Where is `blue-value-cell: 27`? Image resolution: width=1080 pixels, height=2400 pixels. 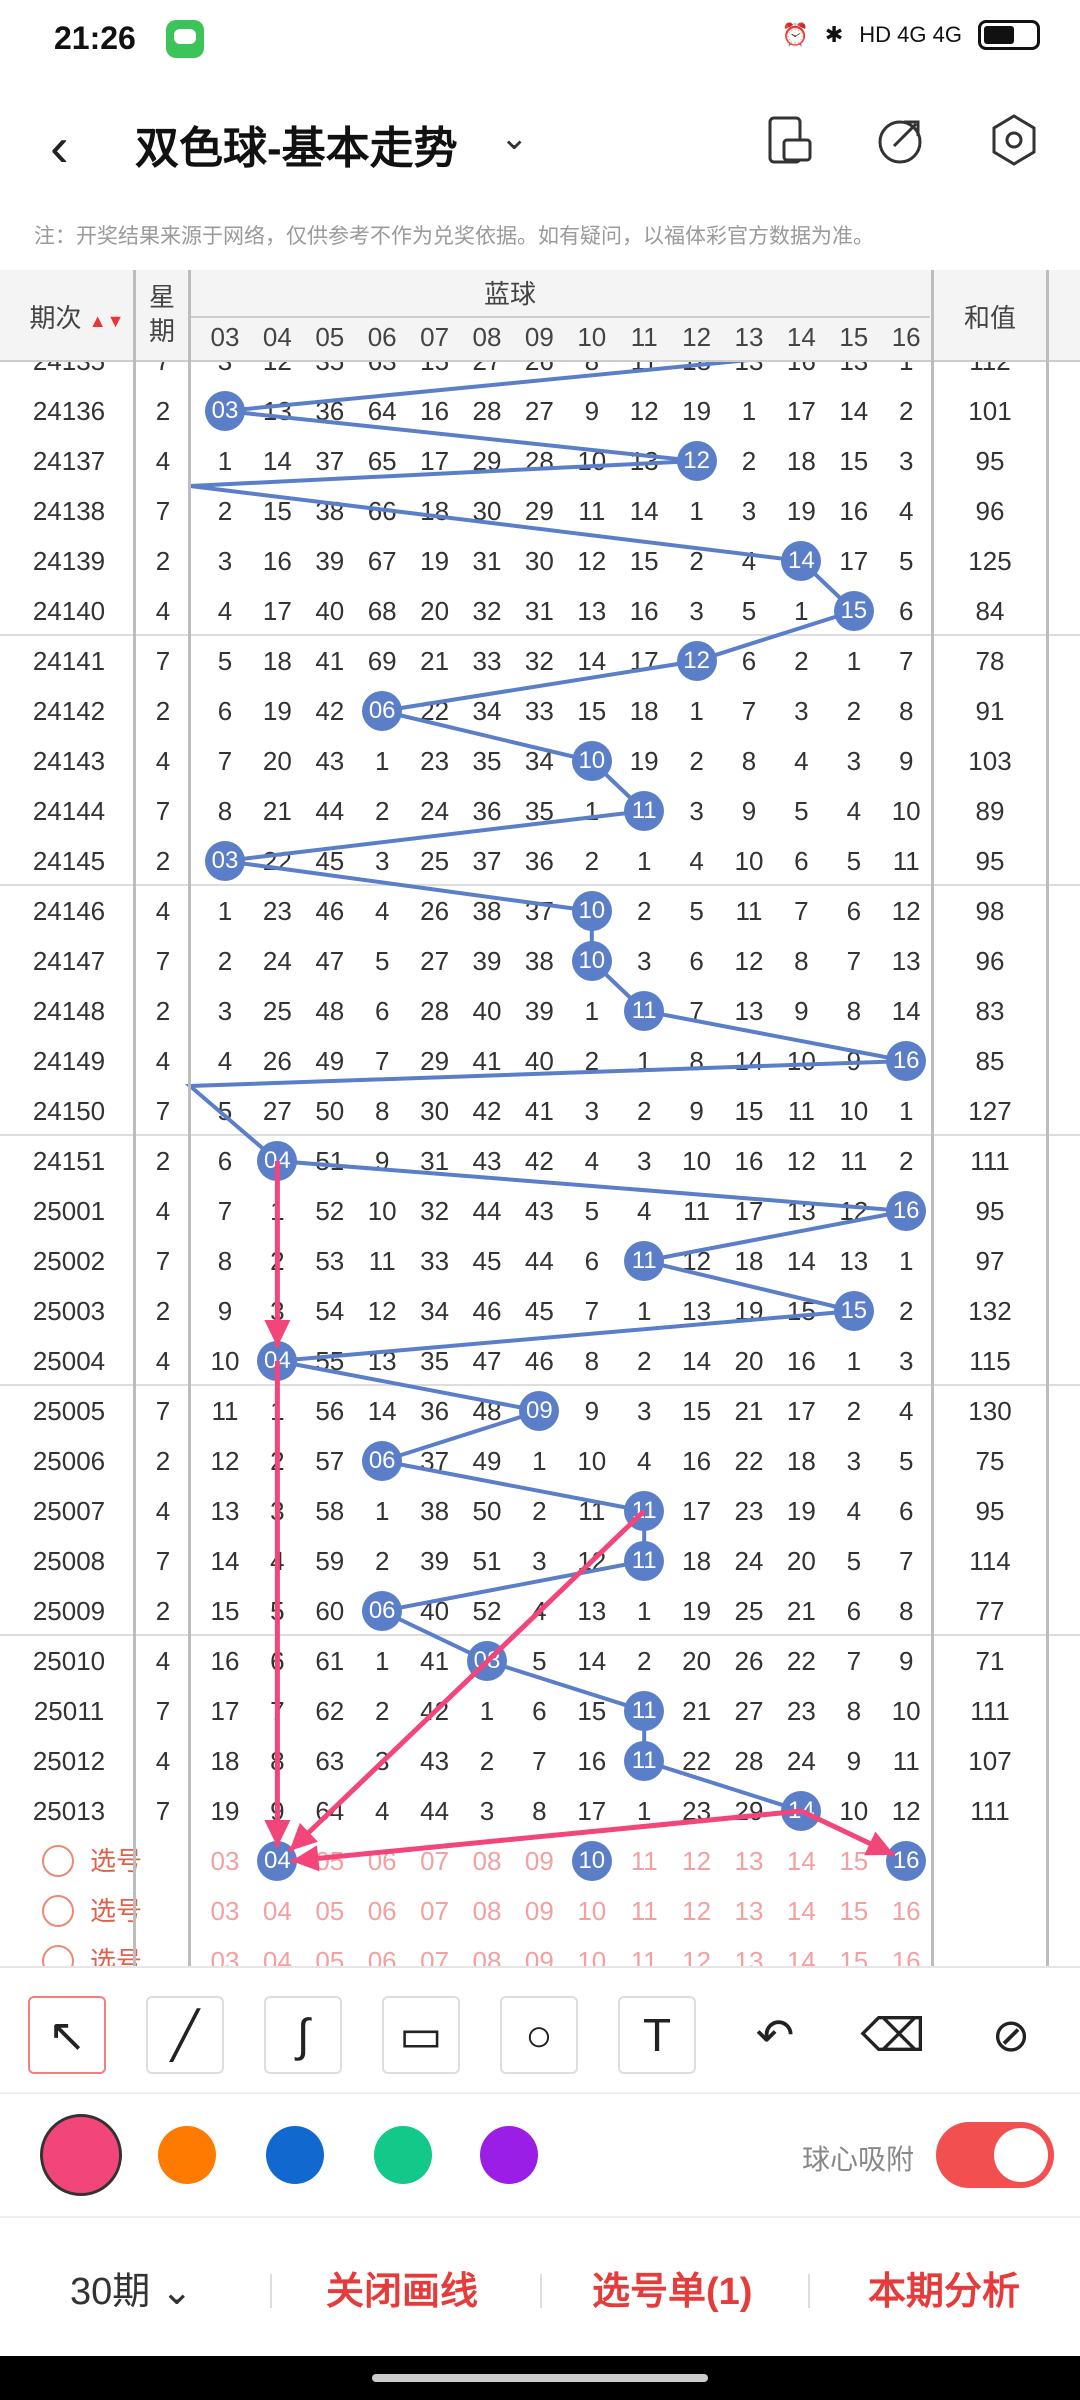 blue-value-cell: 27 is located at coordinates (277, 1111).